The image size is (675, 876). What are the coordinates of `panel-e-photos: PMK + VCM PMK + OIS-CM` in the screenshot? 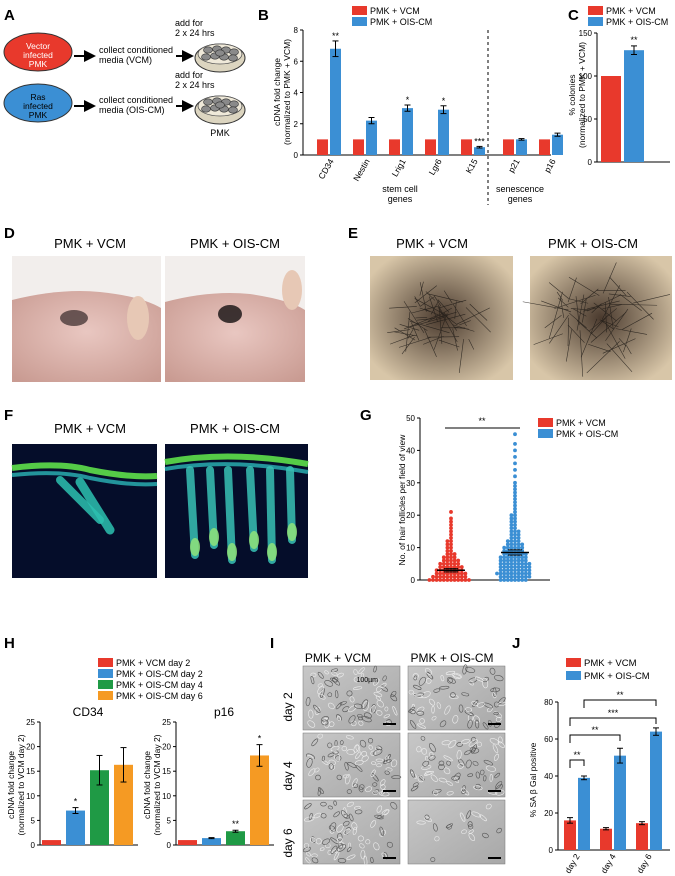 It's located at (521, 308).